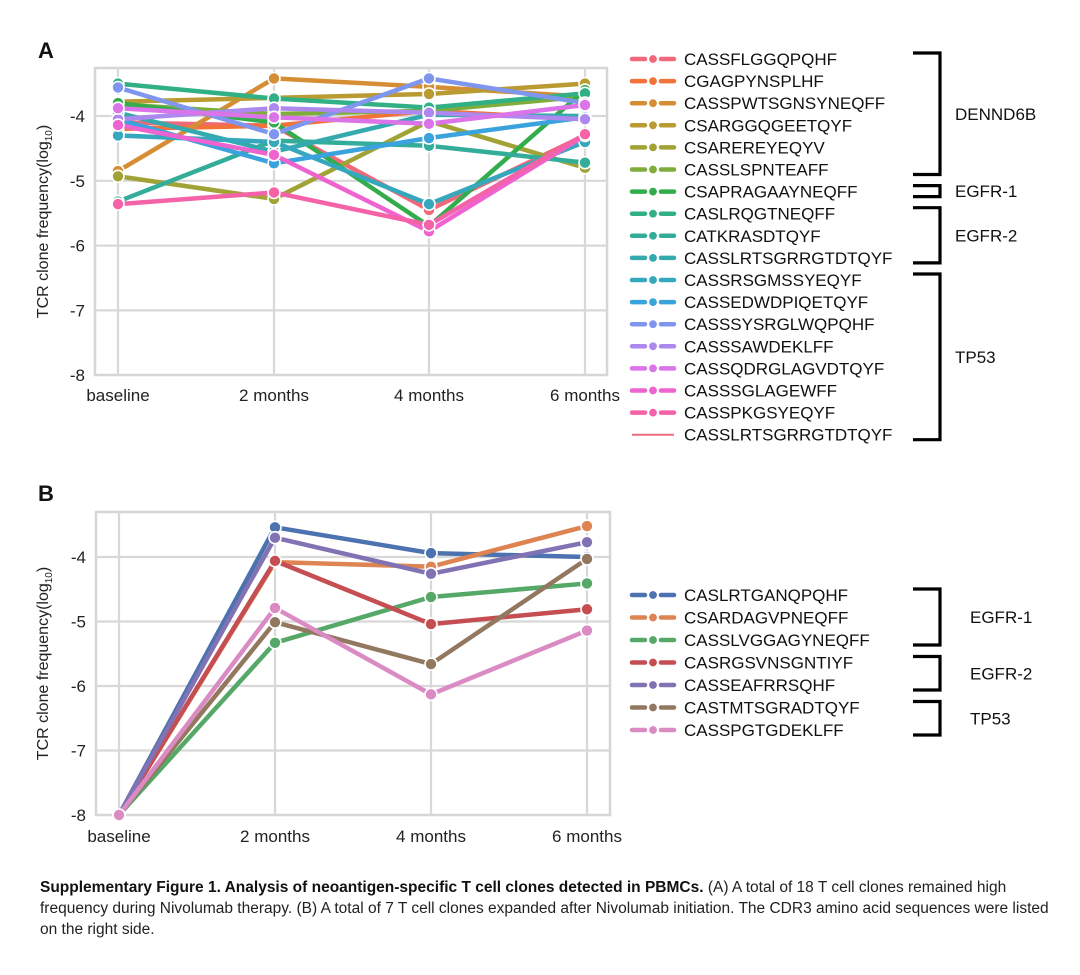  Describe the element at coordinates (764, 730) in the screenshot. I see `legend-label: CASSPGTGDEKLFF` at that location.